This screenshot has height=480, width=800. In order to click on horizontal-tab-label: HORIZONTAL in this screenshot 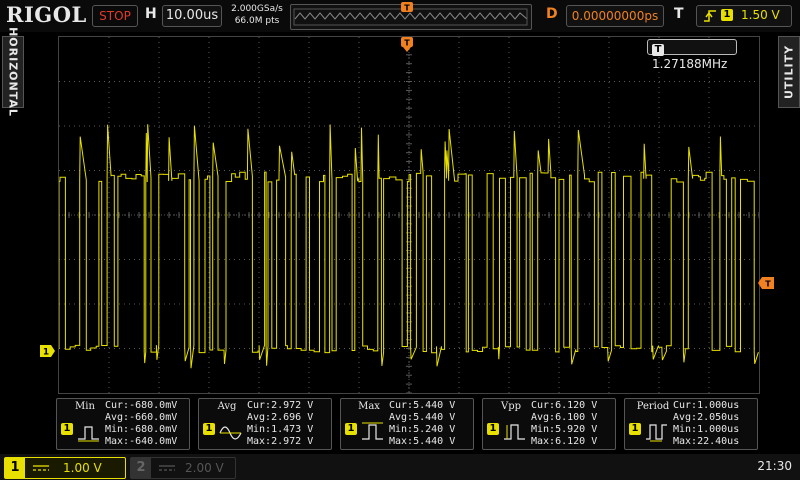, I will do `click(13, 72)`.